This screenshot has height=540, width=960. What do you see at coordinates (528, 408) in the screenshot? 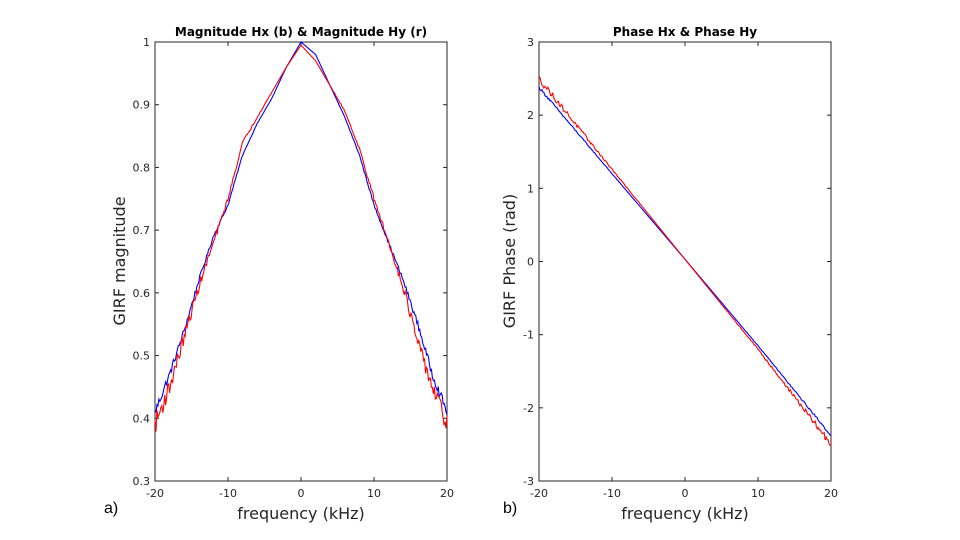
I see `y-tick-label: -2` at bounding box center [528, 408].